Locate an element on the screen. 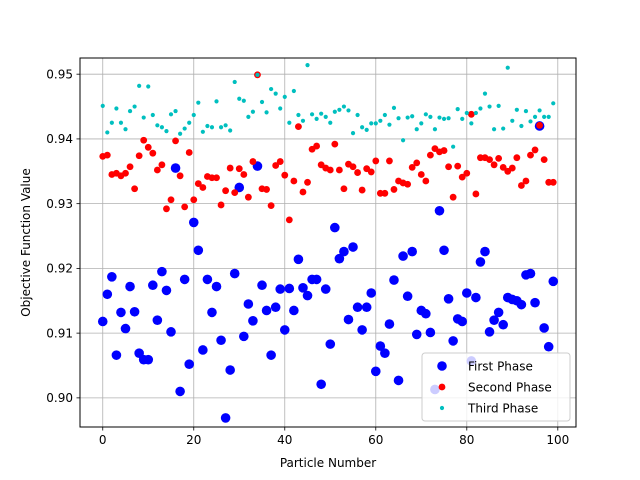 The width and height of the screenshot is (640, 480). legend-label: First Phase is located at coordinates (500, 367).